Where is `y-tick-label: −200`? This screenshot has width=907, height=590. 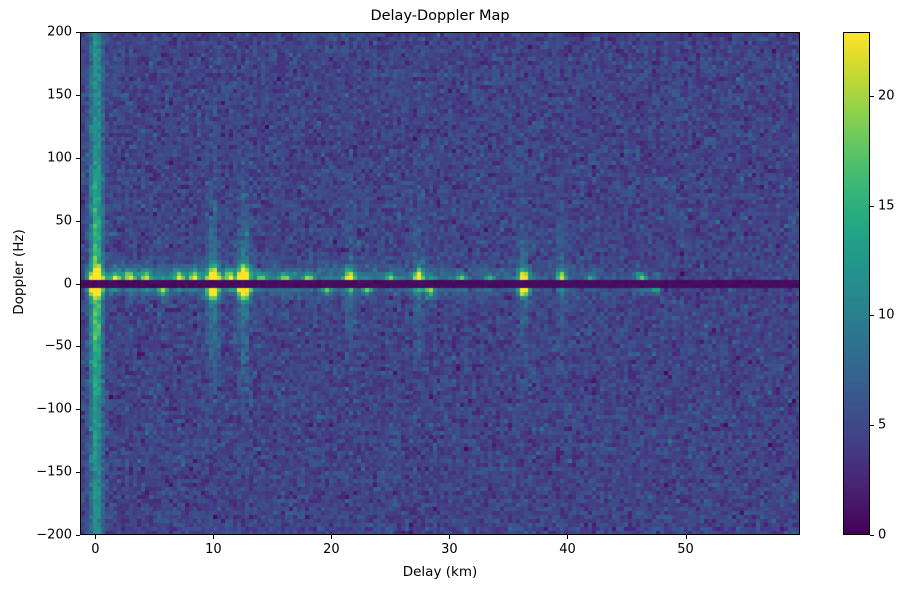
y-tick-label: −200 is located at coordinates (54, 535).